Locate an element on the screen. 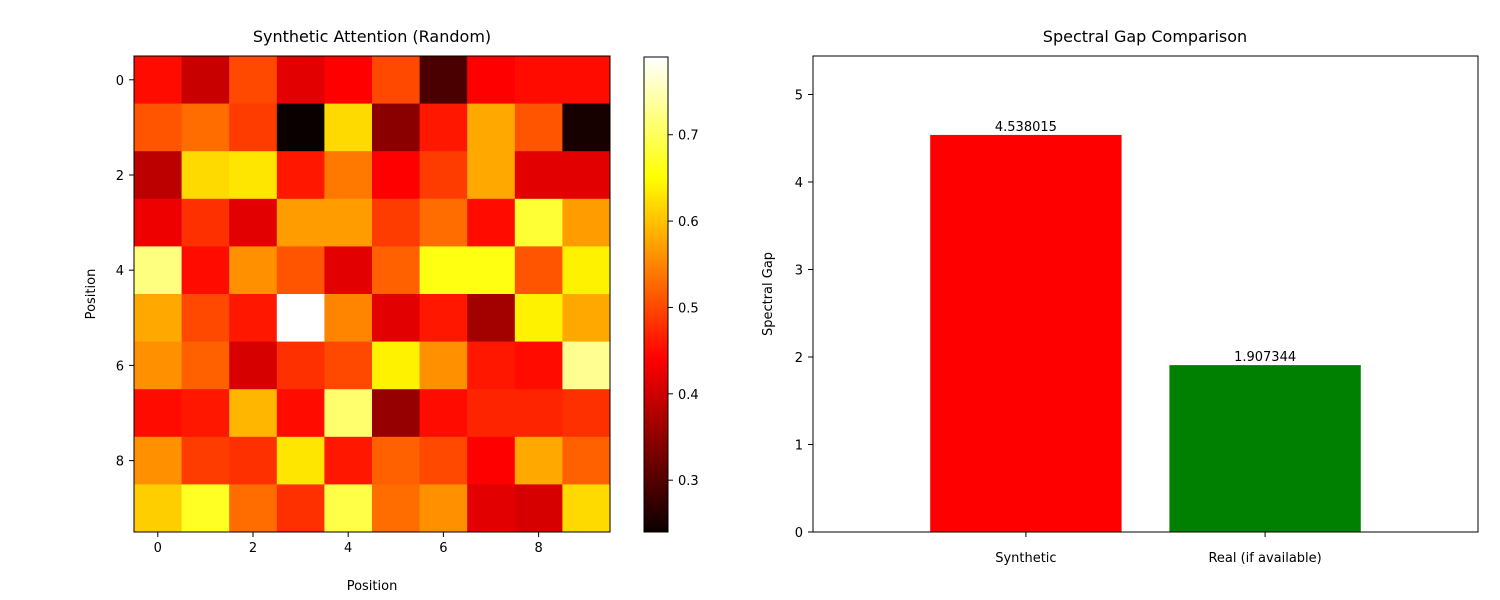 This screenshot has width=1500, height=600. bar-y-tick-label: 2 is located at coordinates (799, 358).